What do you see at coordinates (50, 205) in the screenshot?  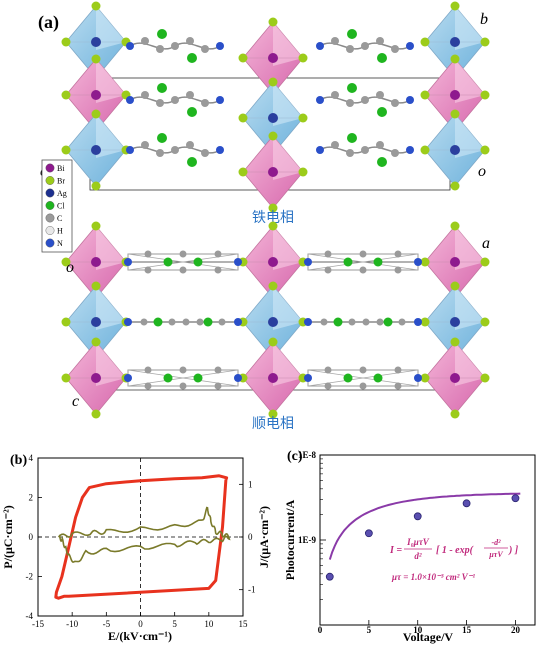 I see `legend-swatch-cl` at bounding box center [50, 205].